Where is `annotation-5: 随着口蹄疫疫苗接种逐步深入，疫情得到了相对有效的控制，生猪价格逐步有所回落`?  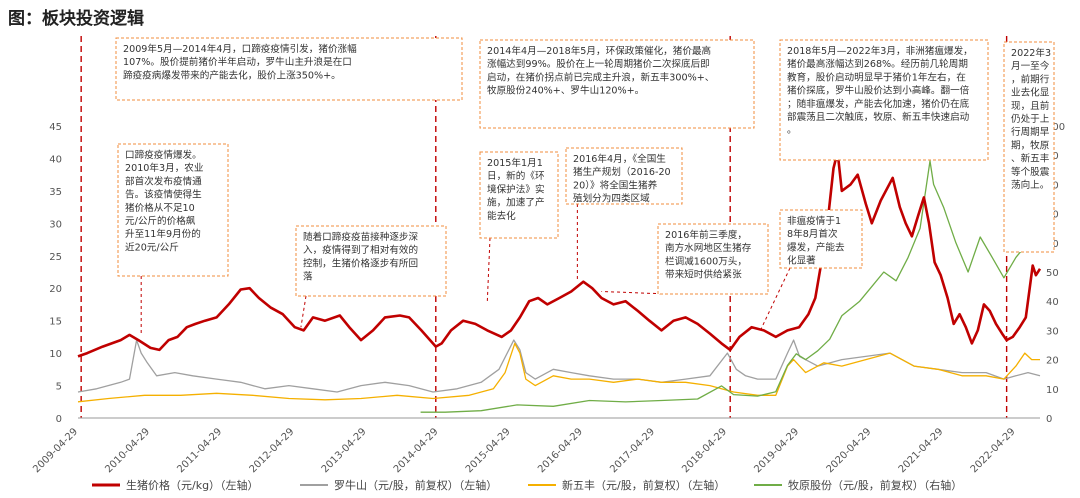
annotation-5: 随着口蹄疫疫苗接种逐步深入，疫情得到了相对有效的控制，生猪价格逐步有所回落 is located at coordinates (371, 261).